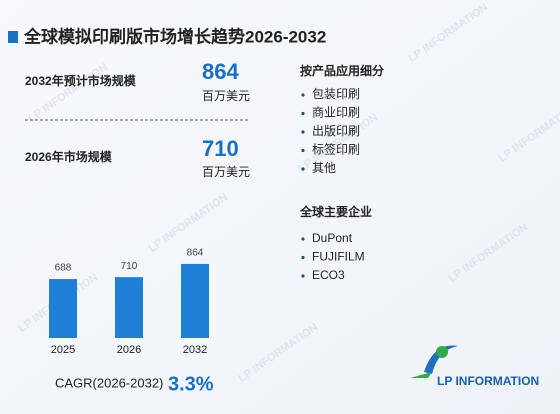 This screenshot has height=414, width=560. Describe the element at coordinates (195, 253) in the screenshot. I see `value-label: 864` at that location.